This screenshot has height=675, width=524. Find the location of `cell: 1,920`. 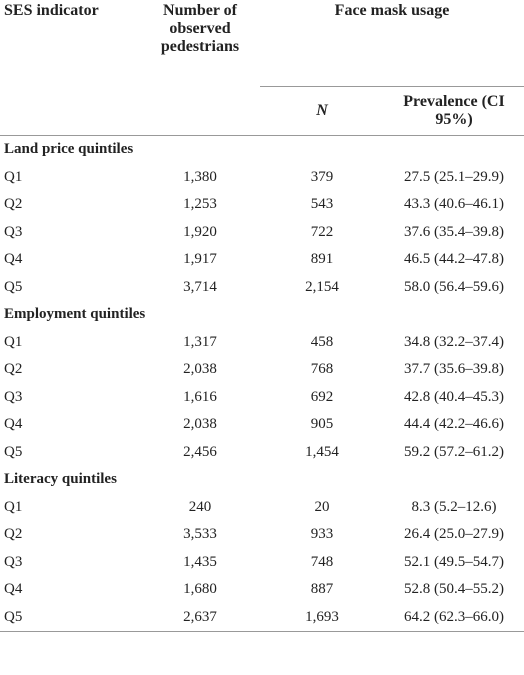

cell: 1,920 is located at coordinates (200, 231).